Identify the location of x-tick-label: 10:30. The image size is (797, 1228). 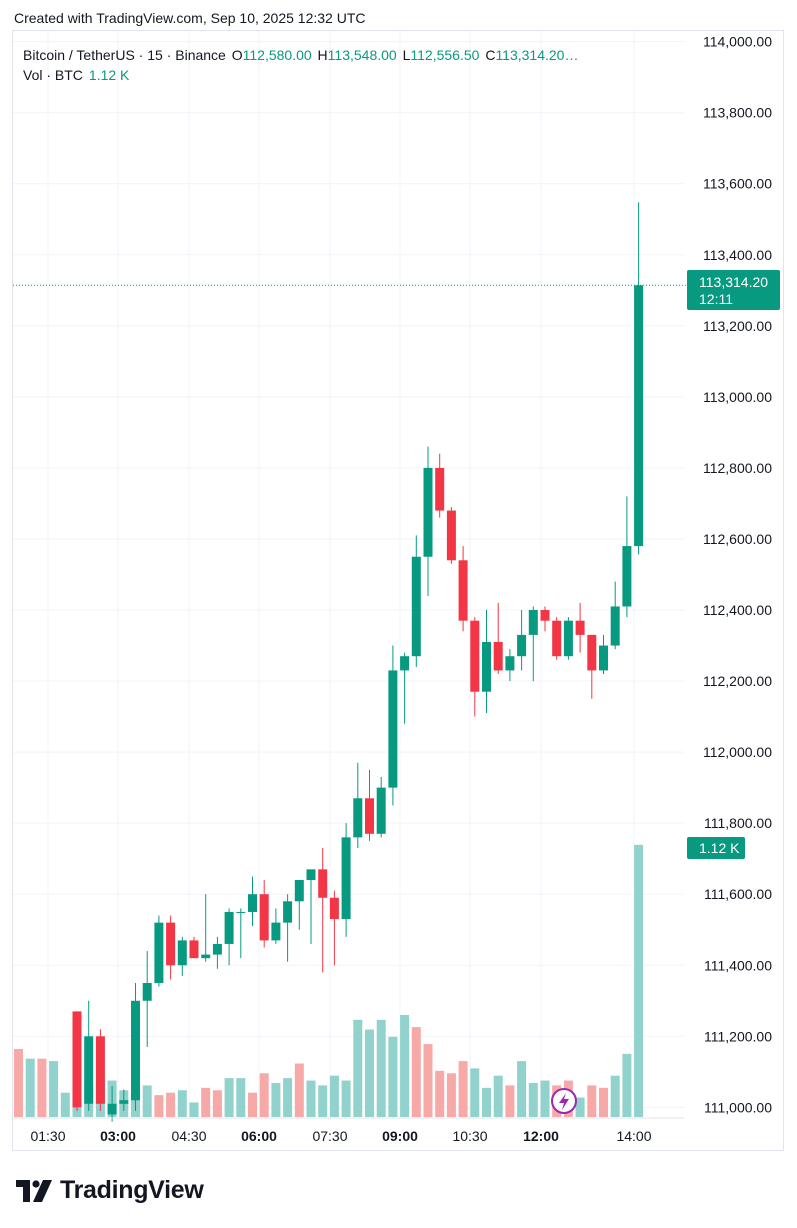
(469, 1136).